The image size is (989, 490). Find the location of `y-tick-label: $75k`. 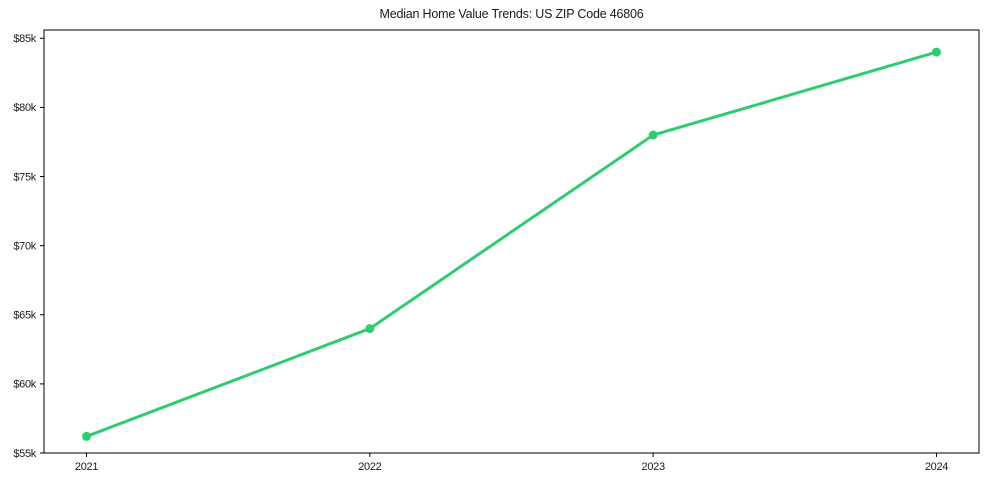

y-tick-label: $75k is located at coordinates (24, 177).